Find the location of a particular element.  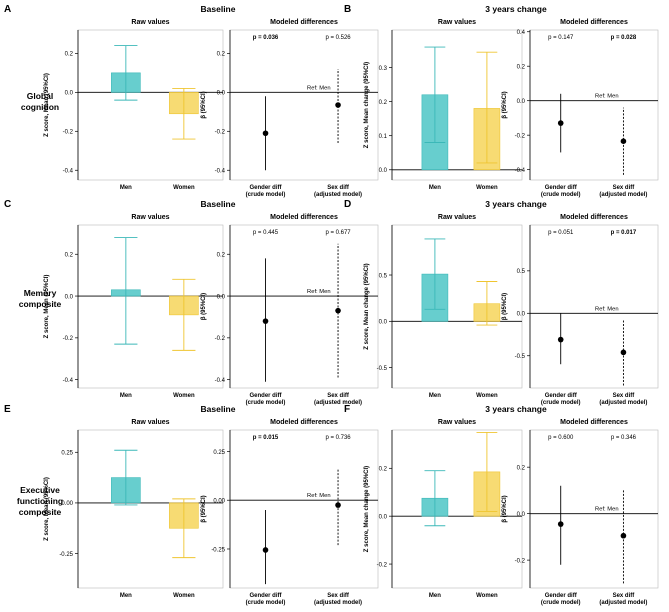

p-value-label: p = 0.526 is located at coordinates (338, 38).